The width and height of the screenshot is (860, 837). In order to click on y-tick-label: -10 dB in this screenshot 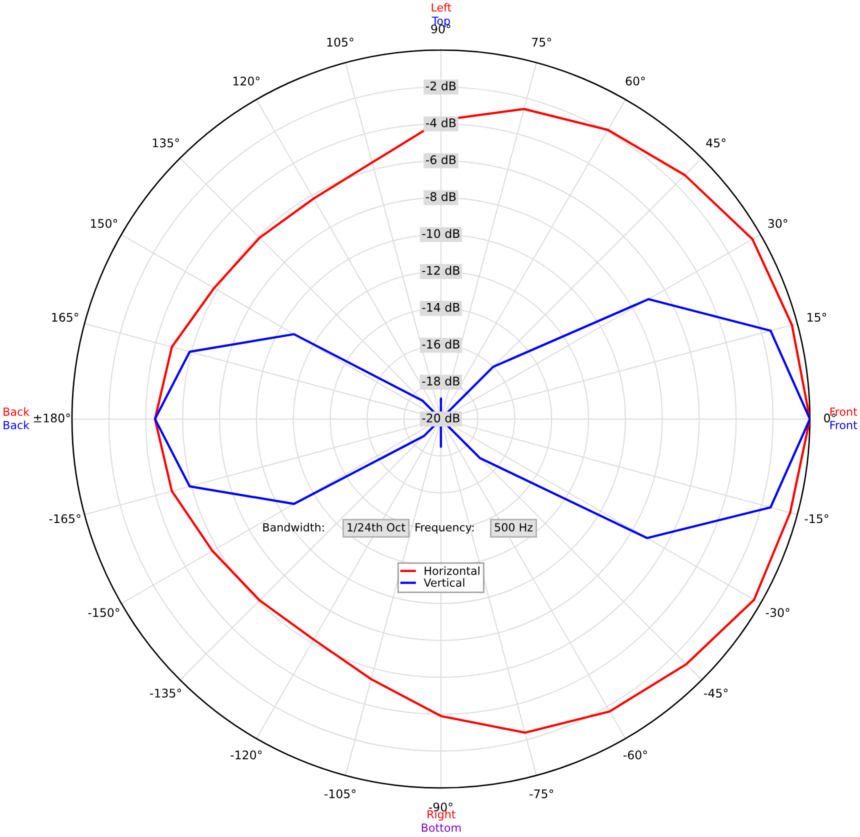, I will do `click(441, 233)`.